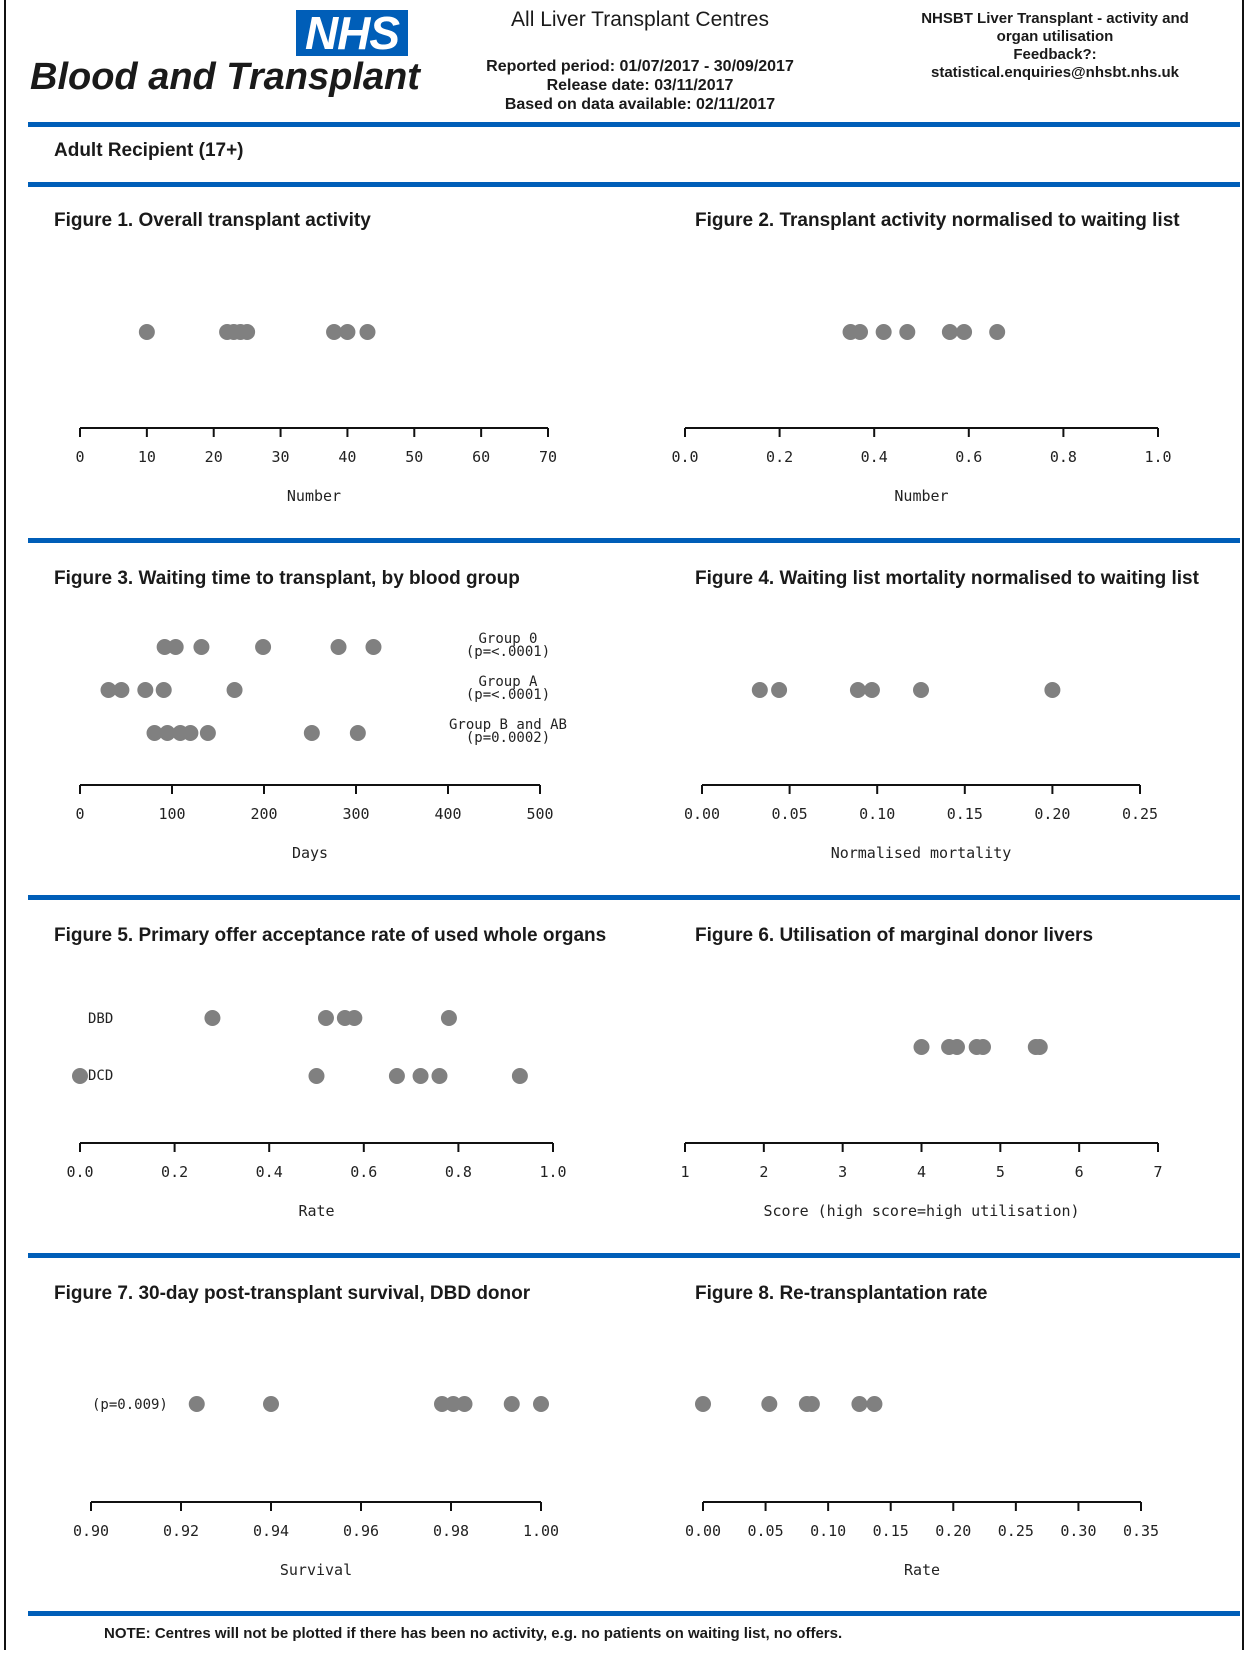 This screenshot has height=1654, width=1251. Describe the element at coordinates (79, 814) in the screenshot. I see `figure-3-tick-label: 0` at that location.